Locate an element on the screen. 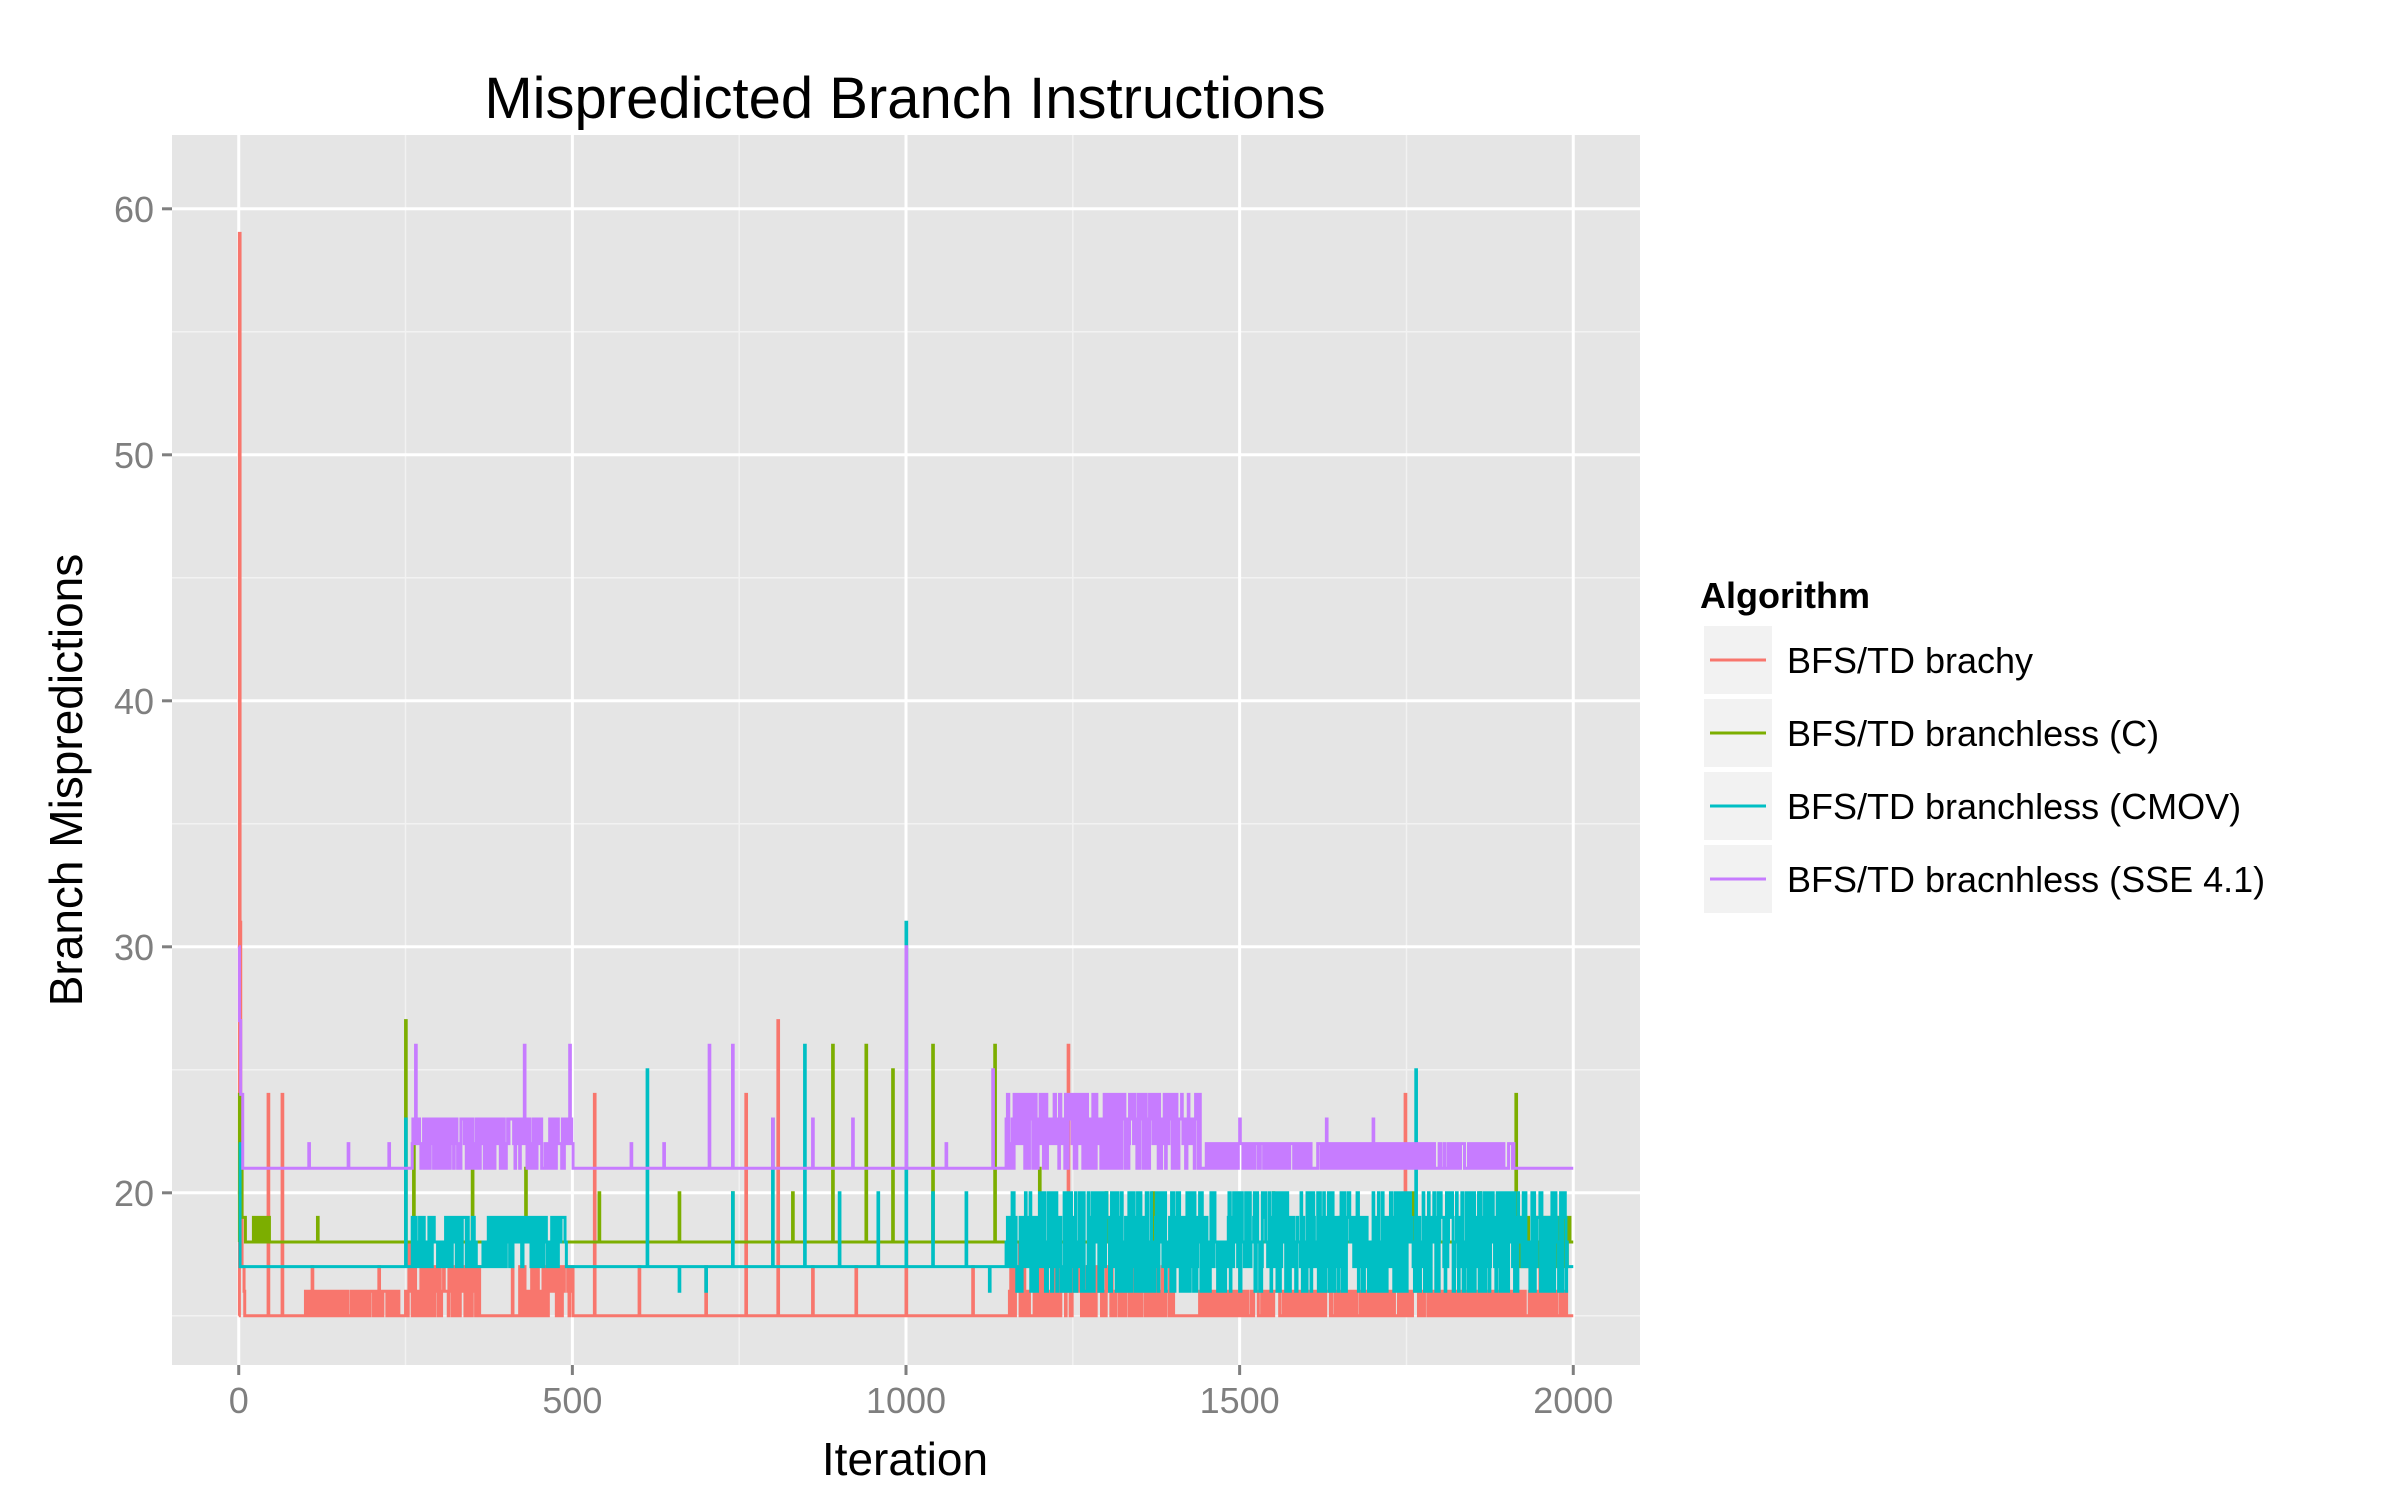  x-tick-label: 500 is located at coordinates (572, 1400).